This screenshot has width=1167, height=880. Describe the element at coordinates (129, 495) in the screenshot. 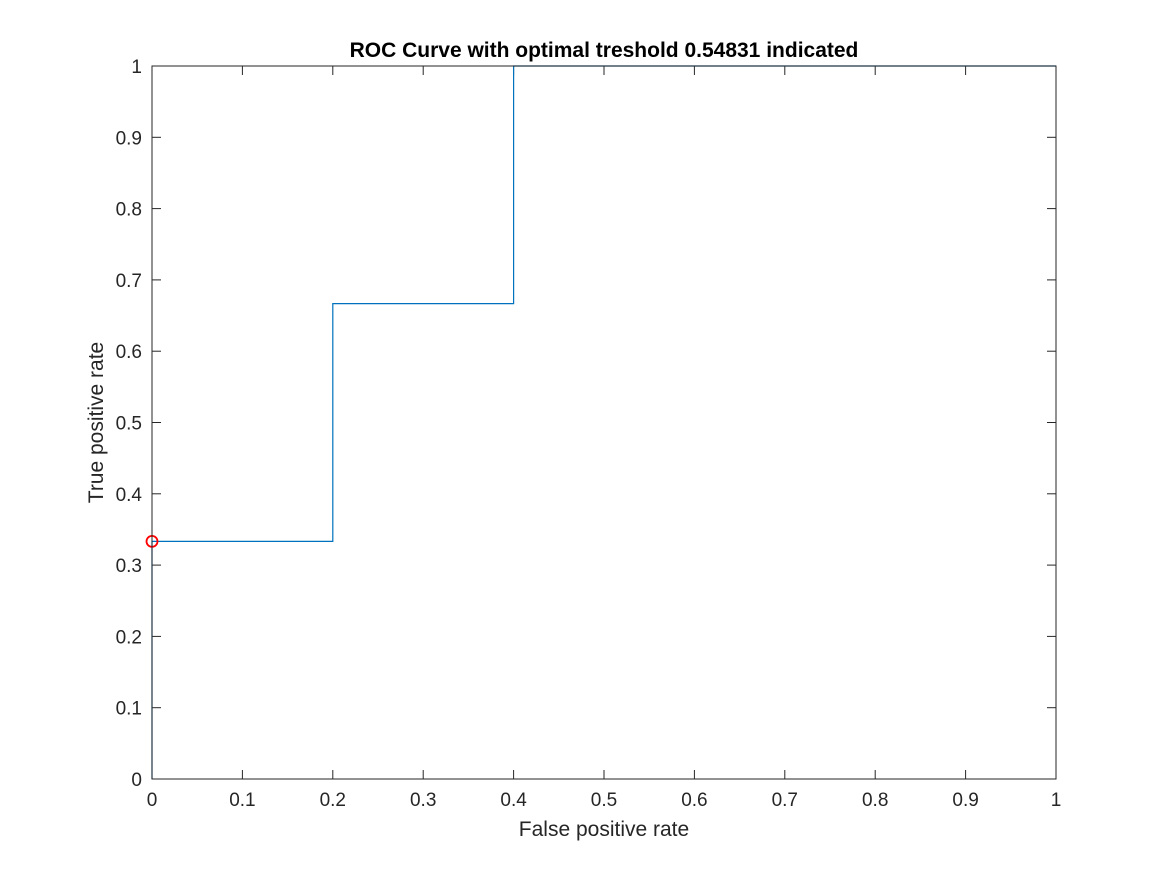

I see `y-tick-label: 0.4` at that location.